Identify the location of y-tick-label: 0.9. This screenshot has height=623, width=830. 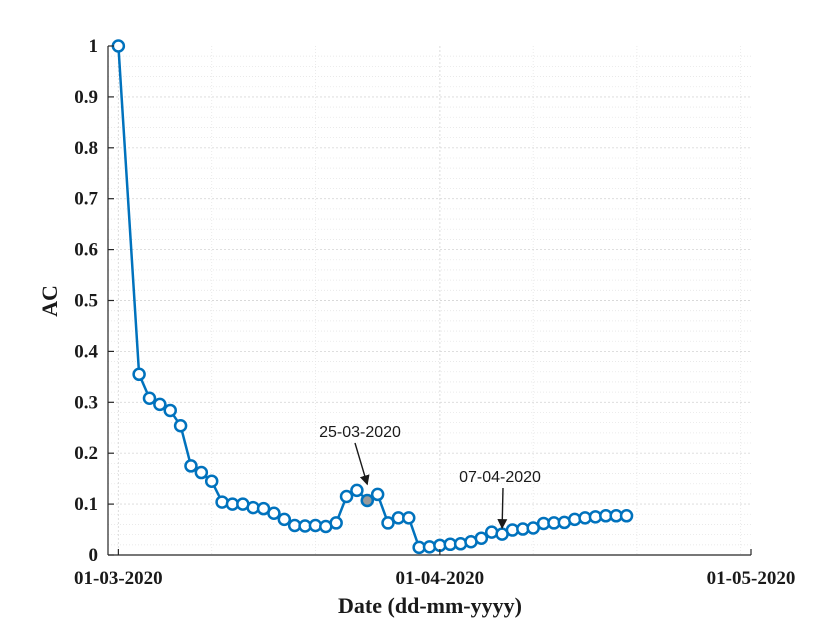
(86, 97).